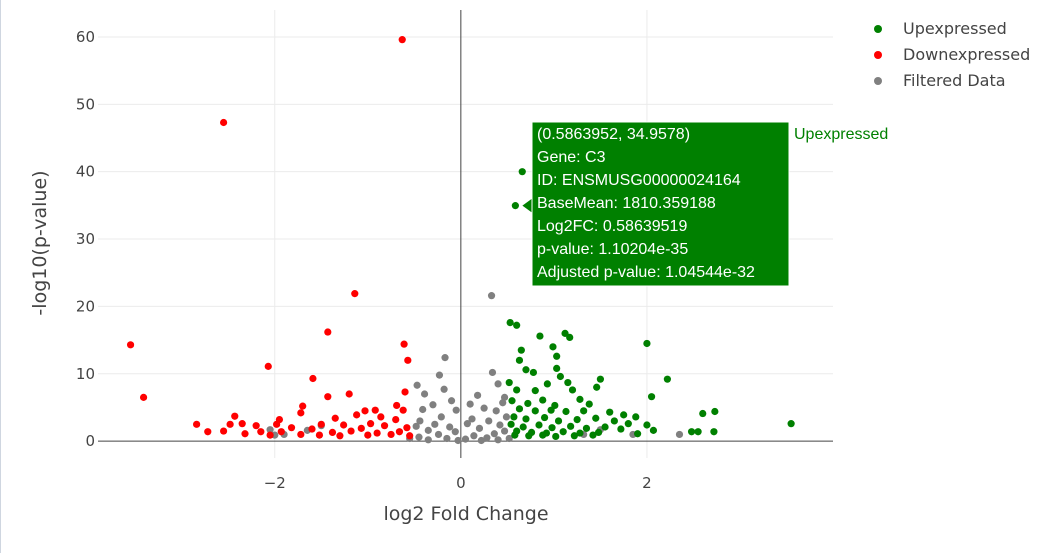 This screenshot has height=553, width=1041. What do you see at coordinates (475, 368) in the screenshot?
I see `series-filtered-data` at bounding box center [475, 368].